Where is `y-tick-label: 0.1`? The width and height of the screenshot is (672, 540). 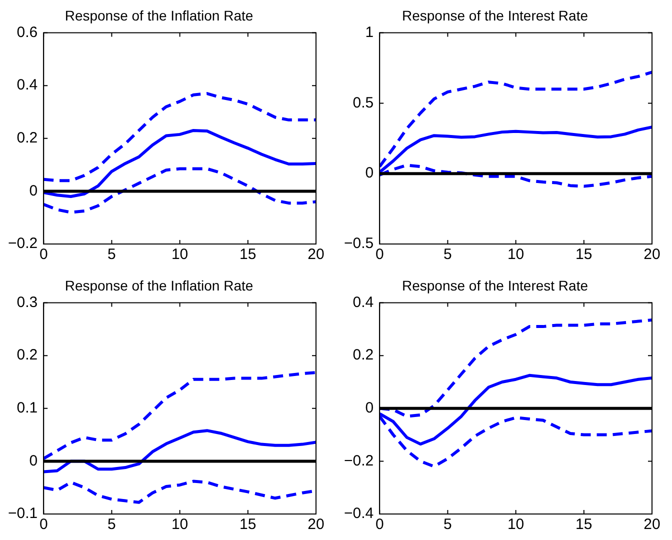
y-tick-label: 0.1 is located at coordinates (27, 408).